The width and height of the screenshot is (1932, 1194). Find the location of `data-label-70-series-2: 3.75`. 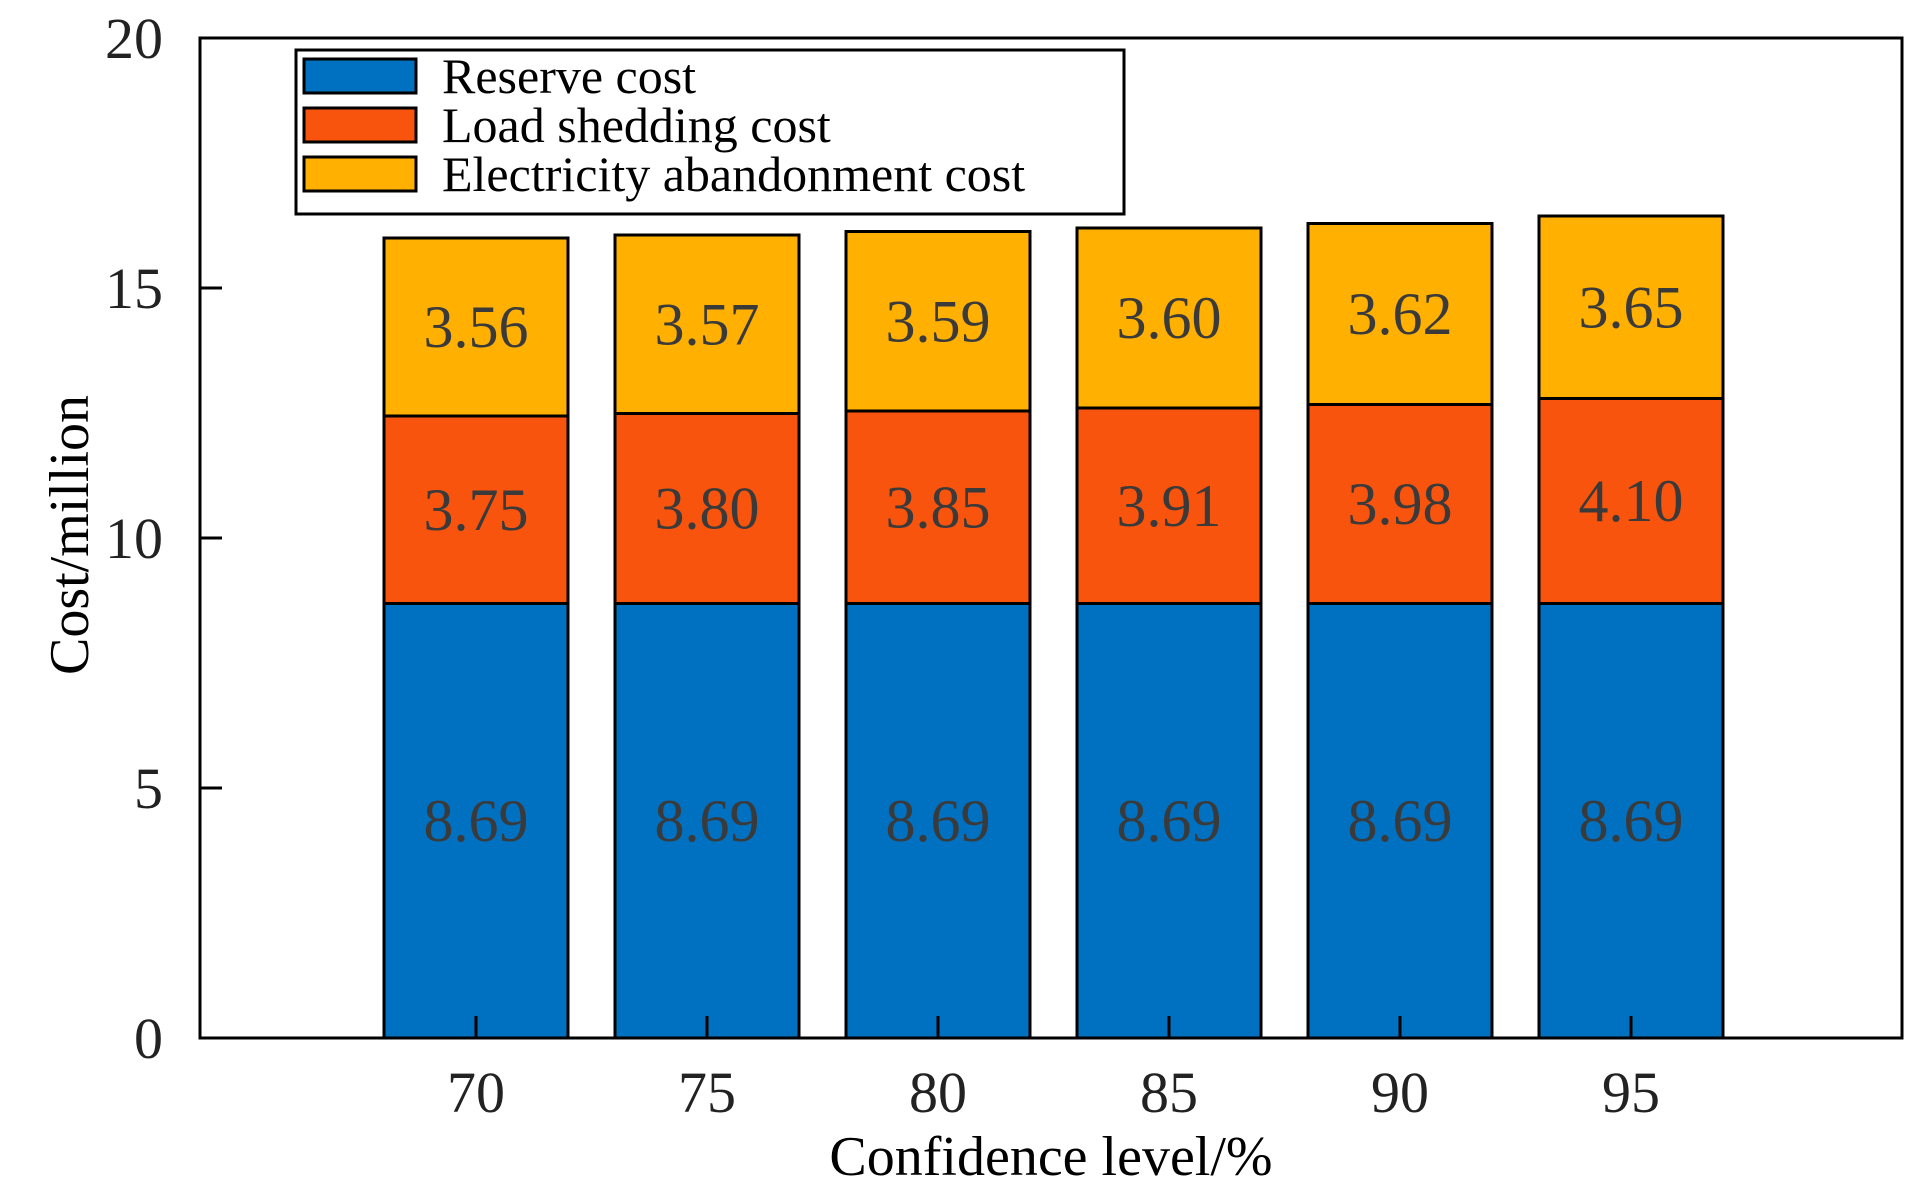

data-label-70-series-2: 3.75 is located at coordinates (476, 510).